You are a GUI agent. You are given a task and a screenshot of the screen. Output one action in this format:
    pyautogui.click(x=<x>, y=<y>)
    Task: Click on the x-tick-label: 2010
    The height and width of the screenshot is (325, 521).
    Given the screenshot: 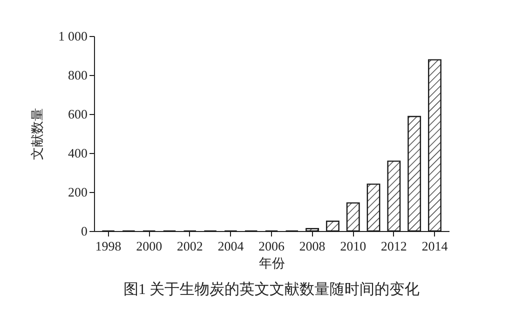 What is the action you would take?
    pyautogui.click(x=353, y=246)
    